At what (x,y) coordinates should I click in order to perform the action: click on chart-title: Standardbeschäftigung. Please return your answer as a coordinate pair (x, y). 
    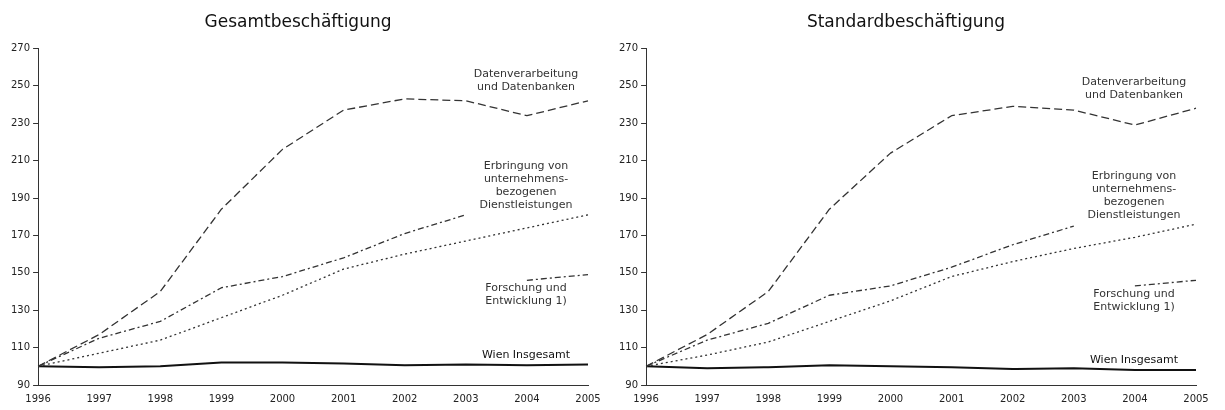
    Looking at the image, I should click on (906, 20).